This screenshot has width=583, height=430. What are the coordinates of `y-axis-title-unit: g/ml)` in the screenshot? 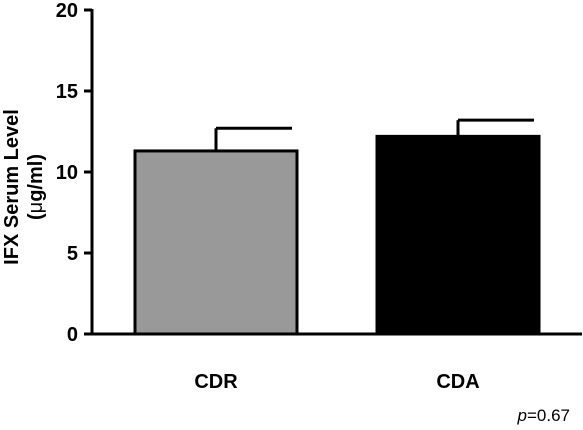 It's located at (36, 178).